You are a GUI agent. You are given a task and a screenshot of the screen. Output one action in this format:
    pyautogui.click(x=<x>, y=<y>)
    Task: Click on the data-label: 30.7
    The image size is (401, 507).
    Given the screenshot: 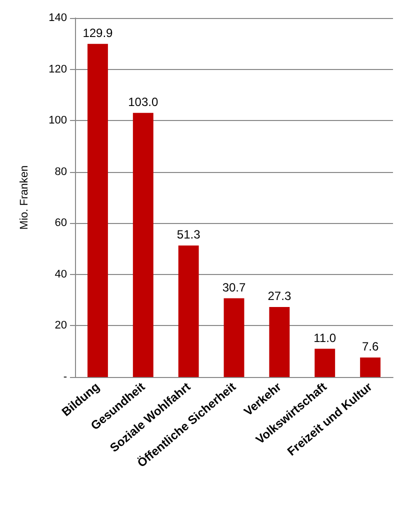 What is the action you would take?
    pyautogui.click(x=234, y=287)
    